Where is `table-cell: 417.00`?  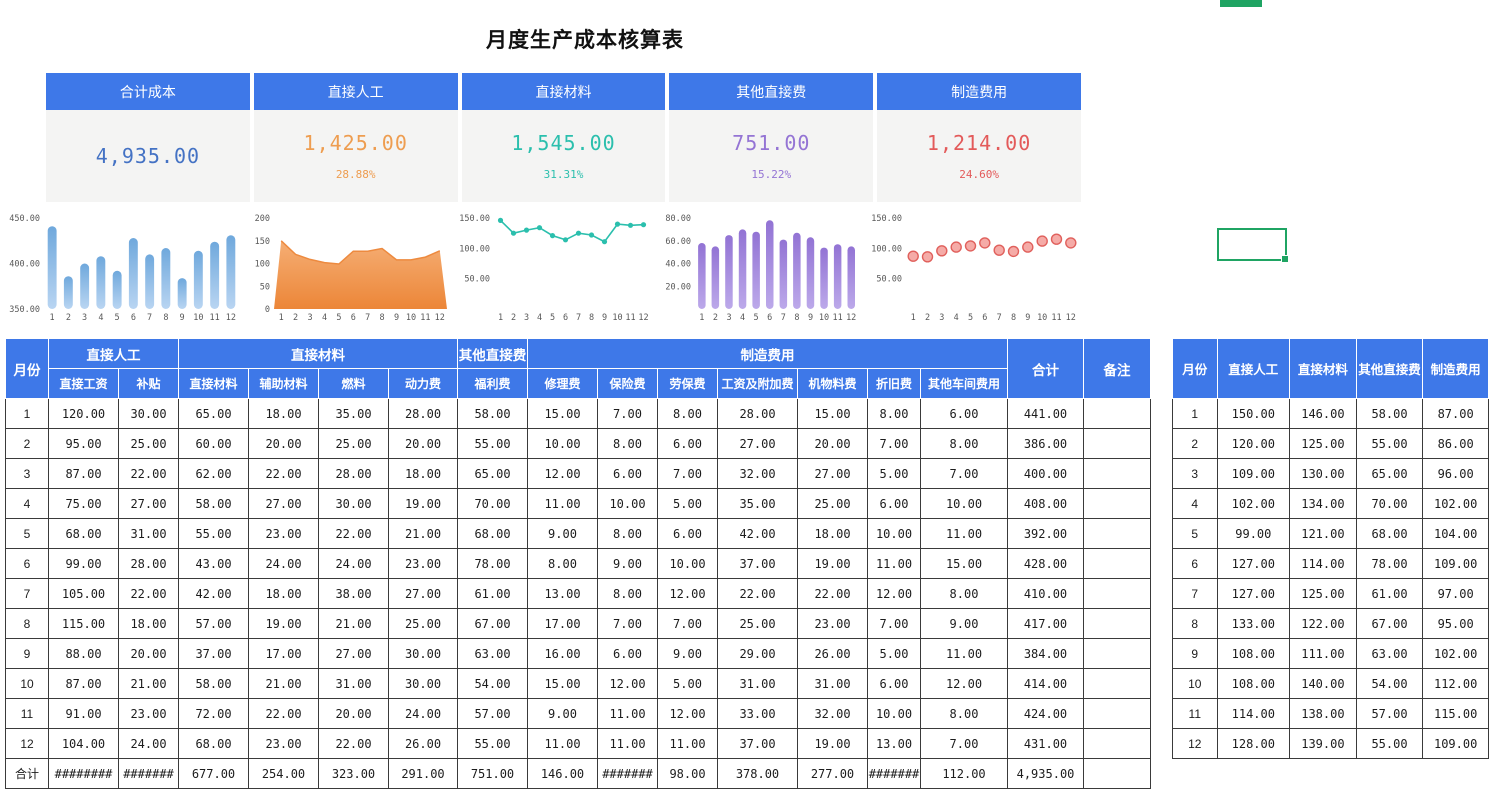
table-cell: 417.00 is located at coordinates (1045, 623).